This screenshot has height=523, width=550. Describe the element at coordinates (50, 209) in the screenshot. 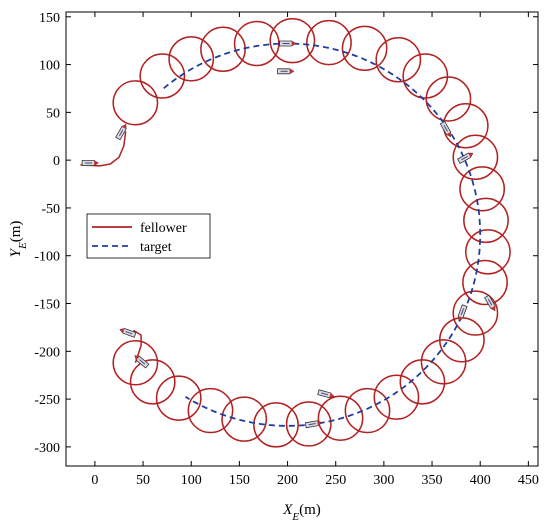

I see `y-tick-label: -50` at that location.